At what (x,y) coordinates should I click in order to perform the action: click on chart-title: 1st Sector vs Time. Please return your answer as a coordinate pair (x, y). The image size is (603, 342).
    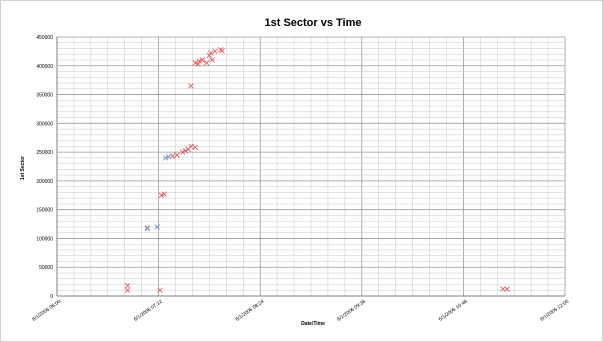
    Looking at the image, I should click on (312, 23).